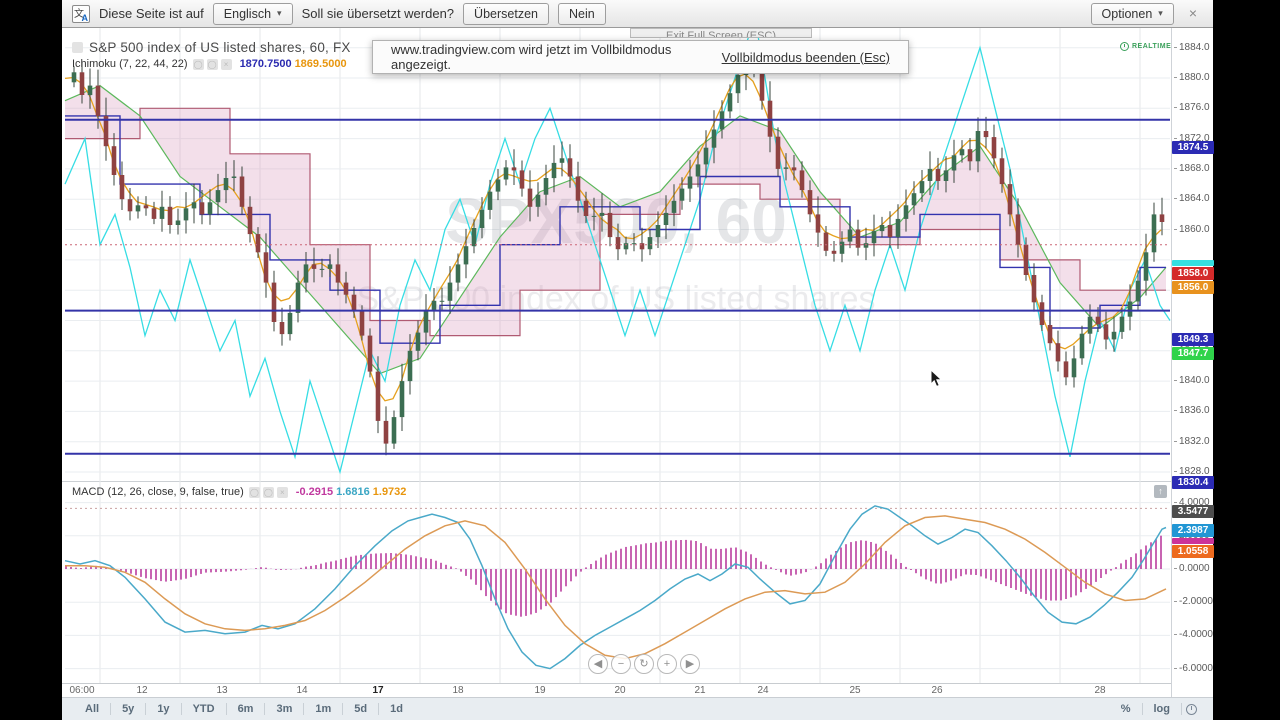  I want to click on time-tick-label: 12, so click(142, 690).